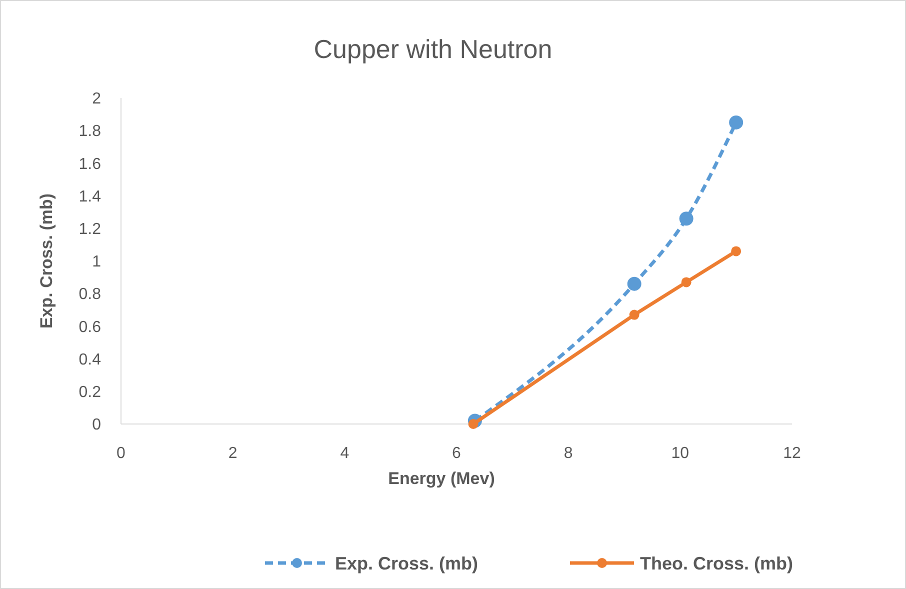 The width and height of the screenshot is (906, 589). Describe the element at coordinates (568, 453) in the screenshot. I see `x-tick-label: 8` at that location.